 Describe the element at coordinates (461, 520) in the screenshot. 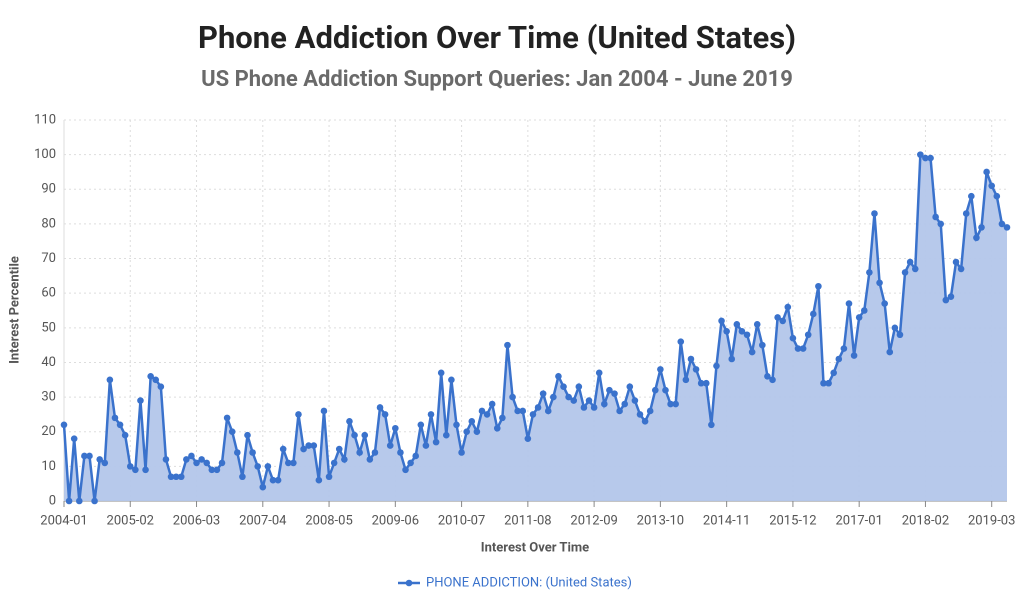

I see `x-tick-label: 2010-07` at that location.